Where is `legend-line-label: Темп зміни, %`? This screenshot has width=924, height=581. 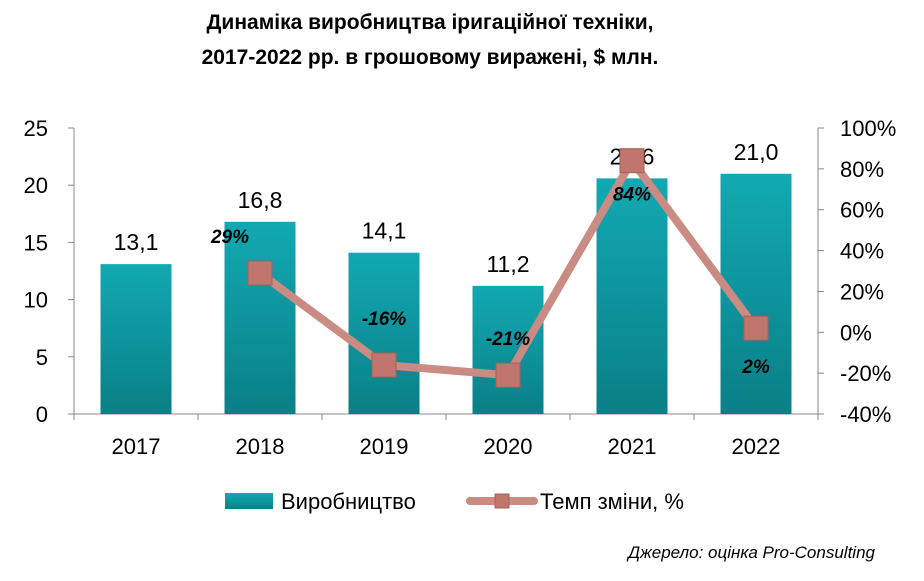 legend-line-label: Темп зміни, % is located at coordinates (612, 501).